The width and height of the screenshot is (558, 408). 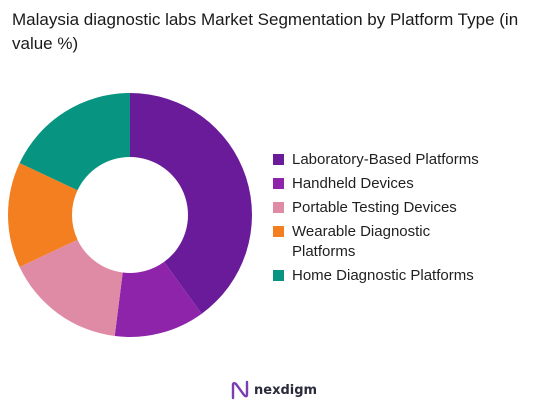 What do you see at coordinates (286, 390) in the screenshot?
I see `brand-name: nexdigm` at bounding box center [286, 390].